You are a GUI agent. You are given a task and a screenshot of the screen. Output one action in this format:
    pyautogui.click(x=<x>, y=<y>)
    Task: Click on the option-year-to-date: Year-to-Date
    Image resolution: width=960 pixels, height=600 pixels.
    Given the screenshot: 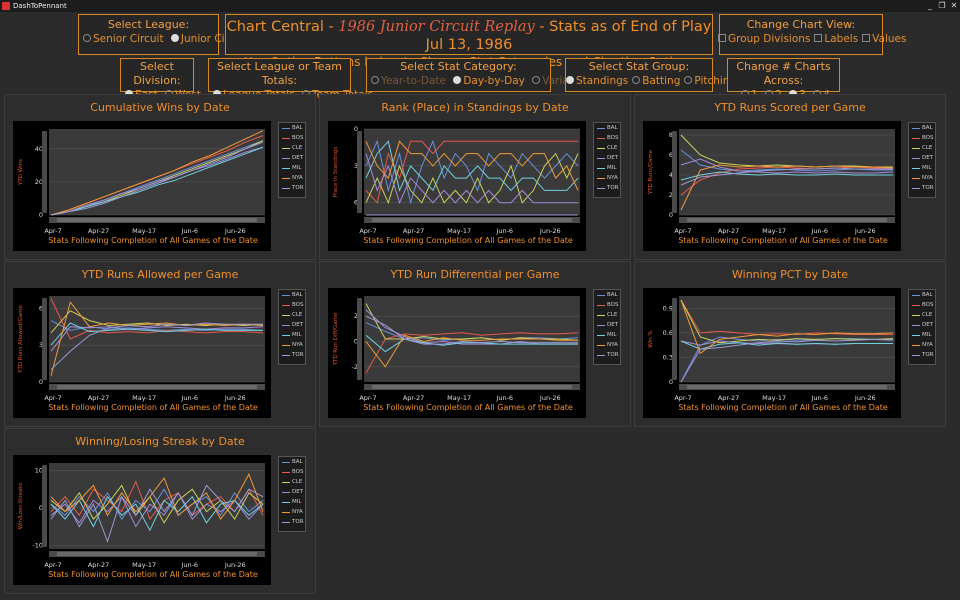 What is the action you would take?
    pyautogui.click(x=413, y=81)
    